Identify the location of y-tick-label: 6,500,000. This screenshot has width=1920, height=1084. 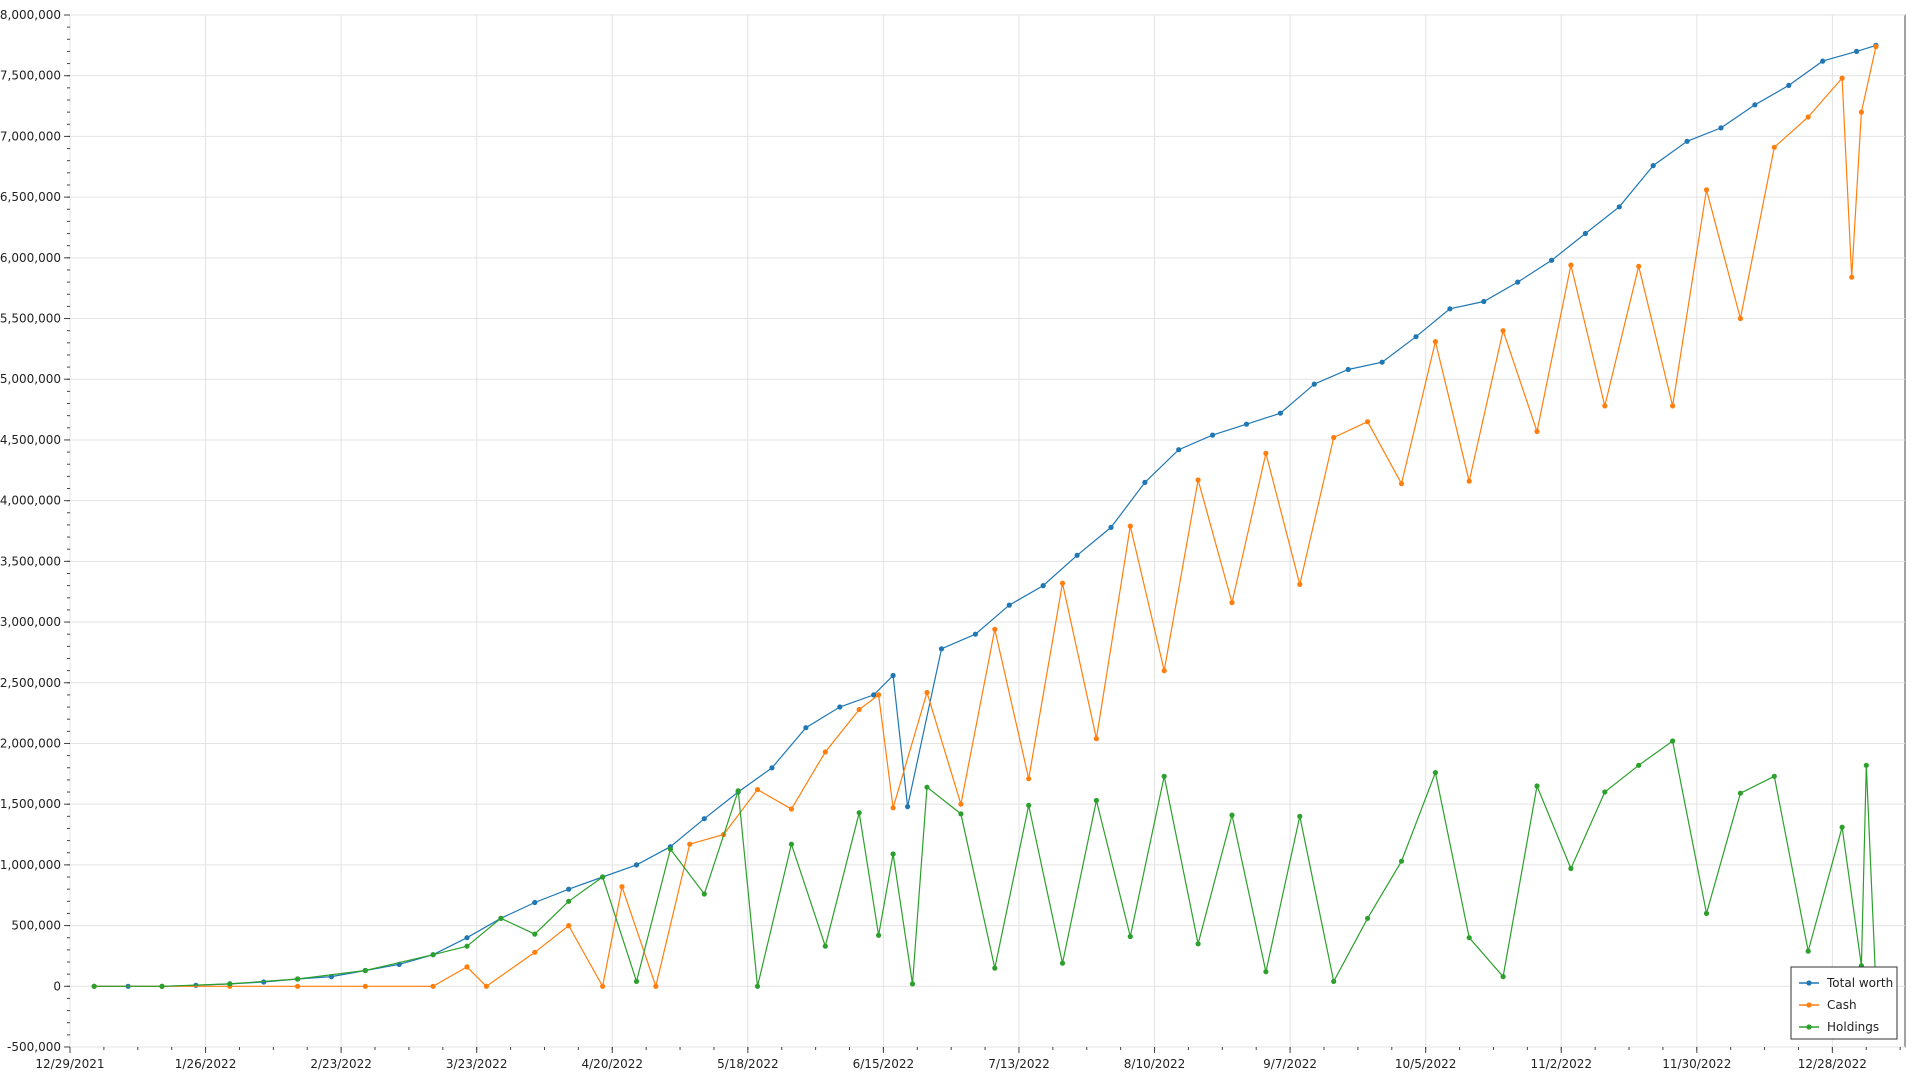
(30, 197).